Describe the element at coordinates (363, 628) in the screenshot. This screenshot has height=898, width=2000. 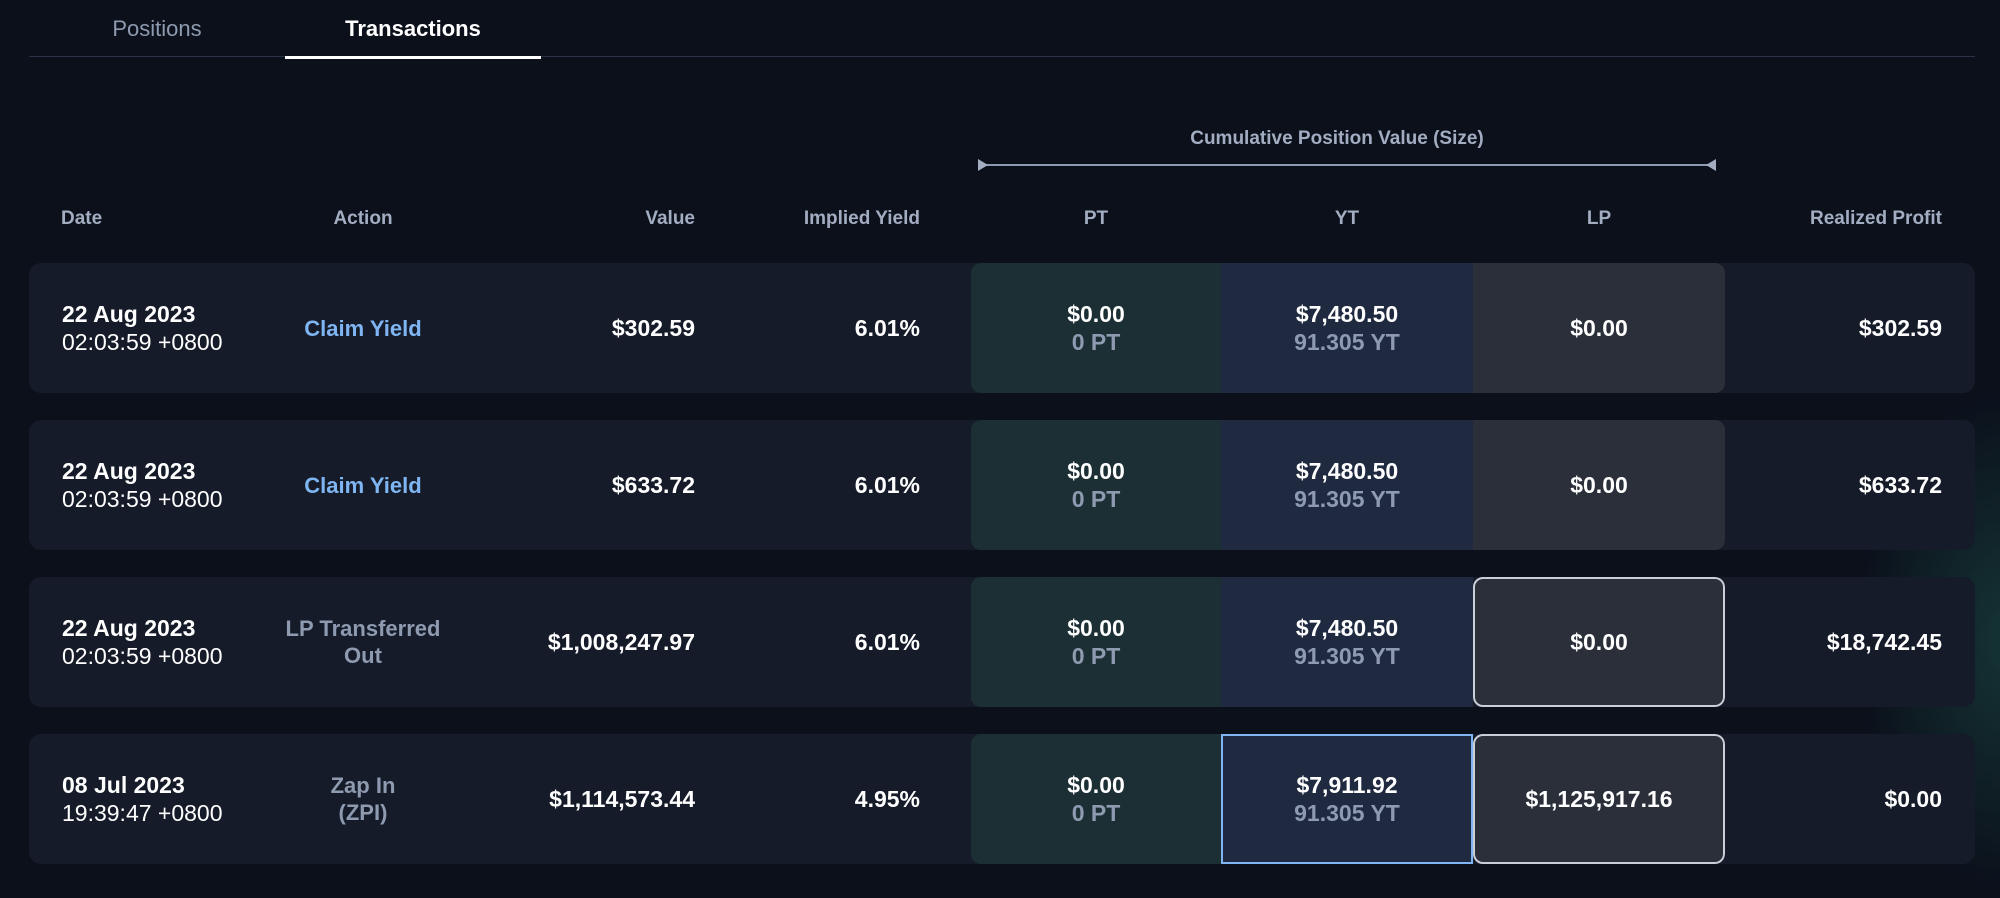
I see `action-label: LP Transferred` at that location.